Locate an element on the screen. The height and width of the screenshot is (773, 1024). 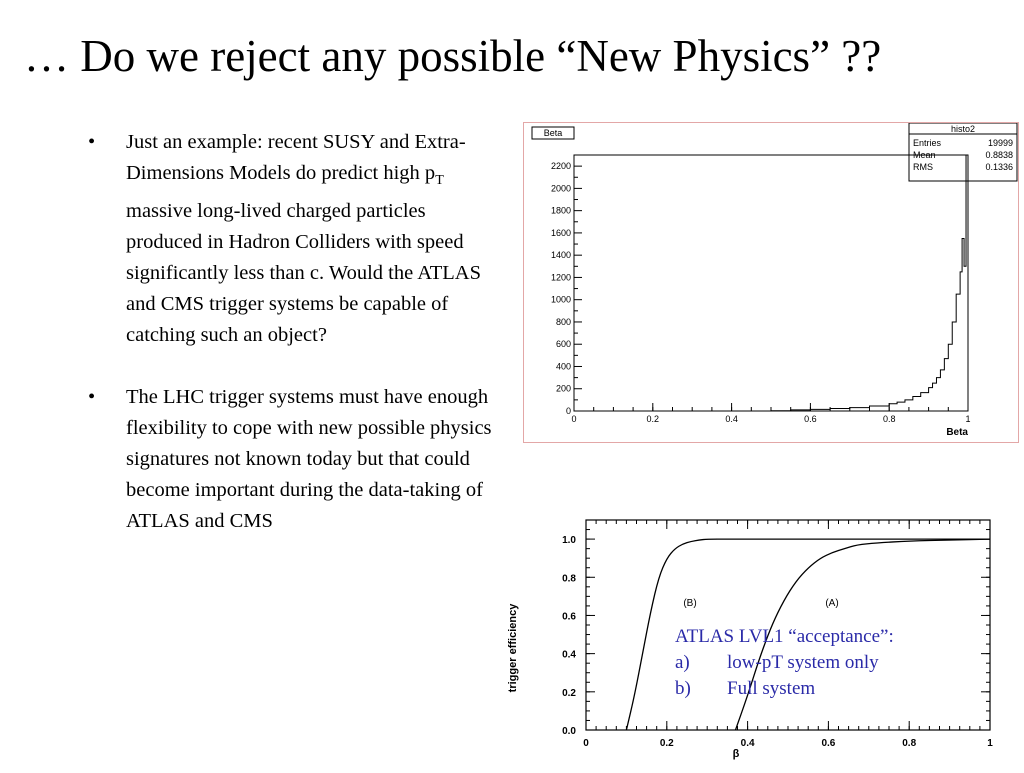
y-tick-label: 1.0 is located at coordinates (569, 540).